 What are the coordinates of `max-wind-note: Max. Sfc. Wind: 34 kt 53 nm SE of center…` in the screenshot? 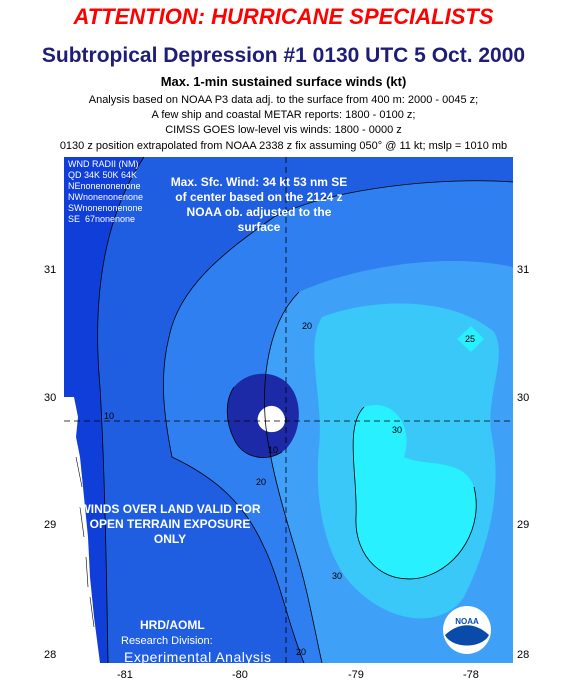 It's located at (259, 204).